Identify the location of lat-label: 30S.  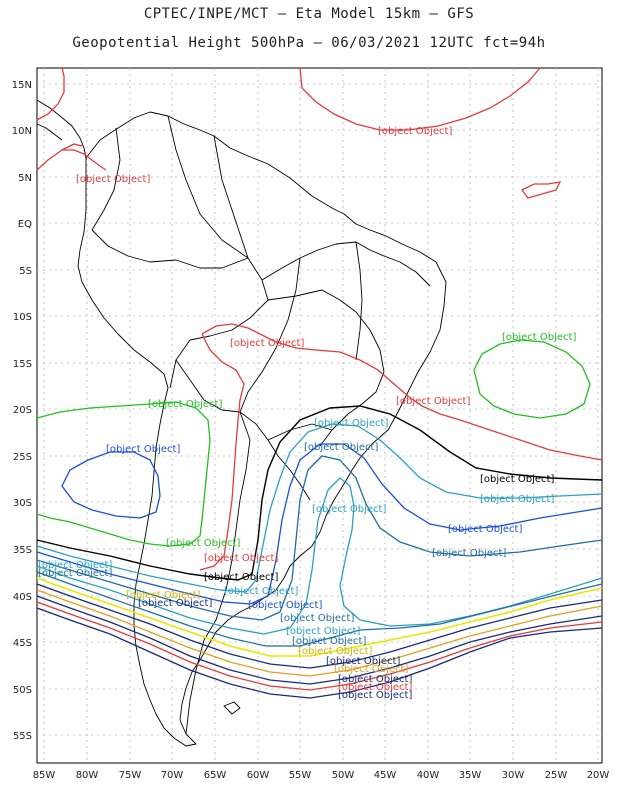
(22, 503).